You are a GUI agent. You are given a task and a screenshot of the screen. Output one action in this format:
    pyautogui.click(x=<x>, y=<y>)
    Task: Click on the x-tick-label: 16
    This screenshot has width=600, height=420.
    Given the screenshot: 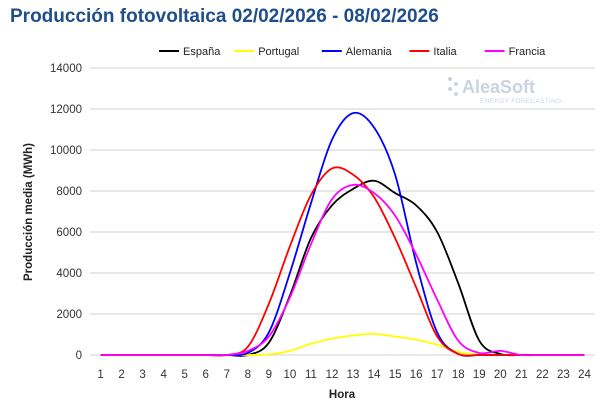 What is the action you would take?
    pyautogui.click(x=416, y=375)
    